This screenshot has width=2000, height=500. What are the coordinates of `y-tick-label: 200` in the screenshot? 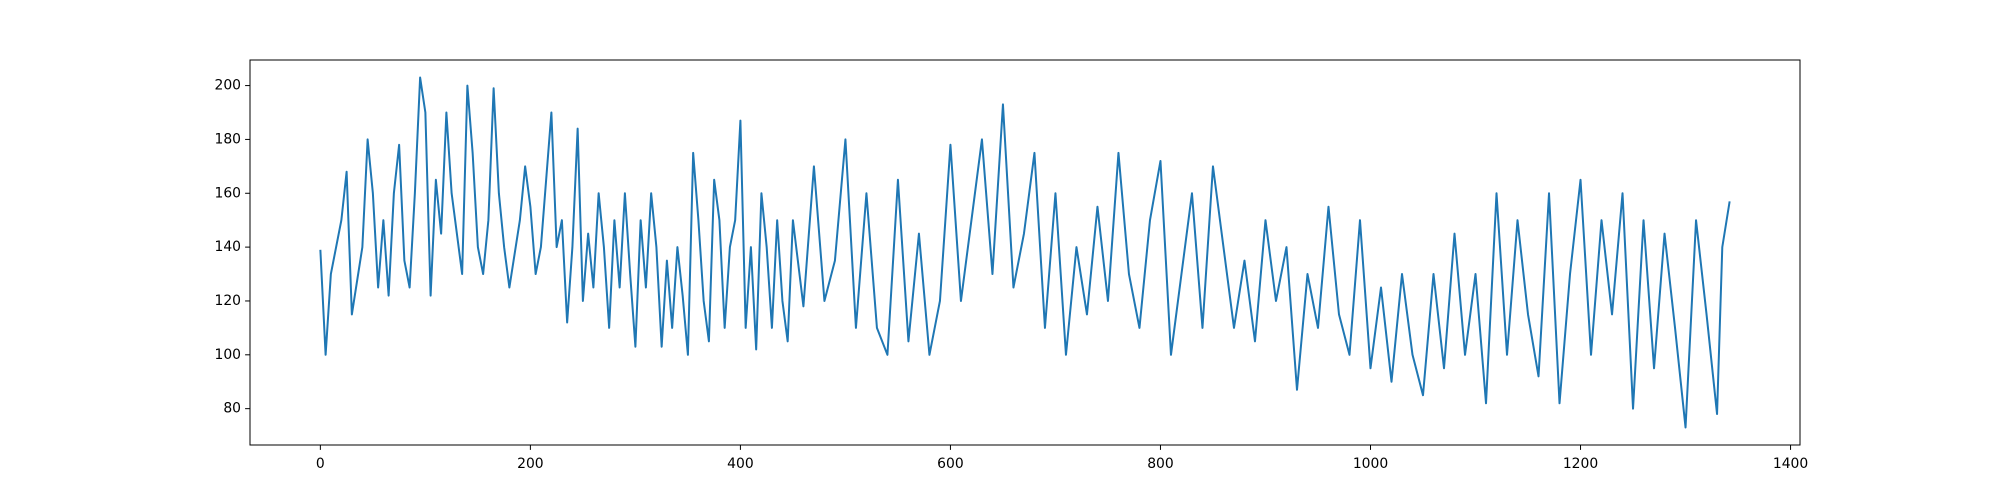 It's located at (227, 86).